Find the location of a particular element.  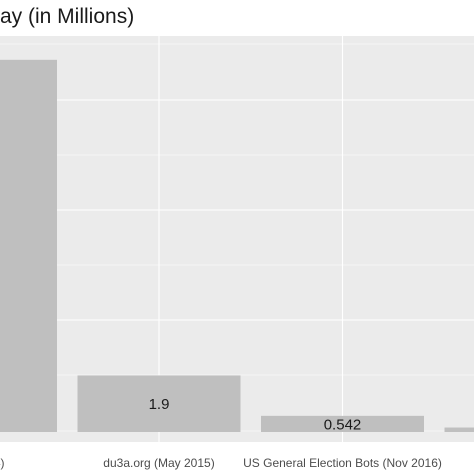

bar-value-label: 1.9 is located at coordinates (159, 404).